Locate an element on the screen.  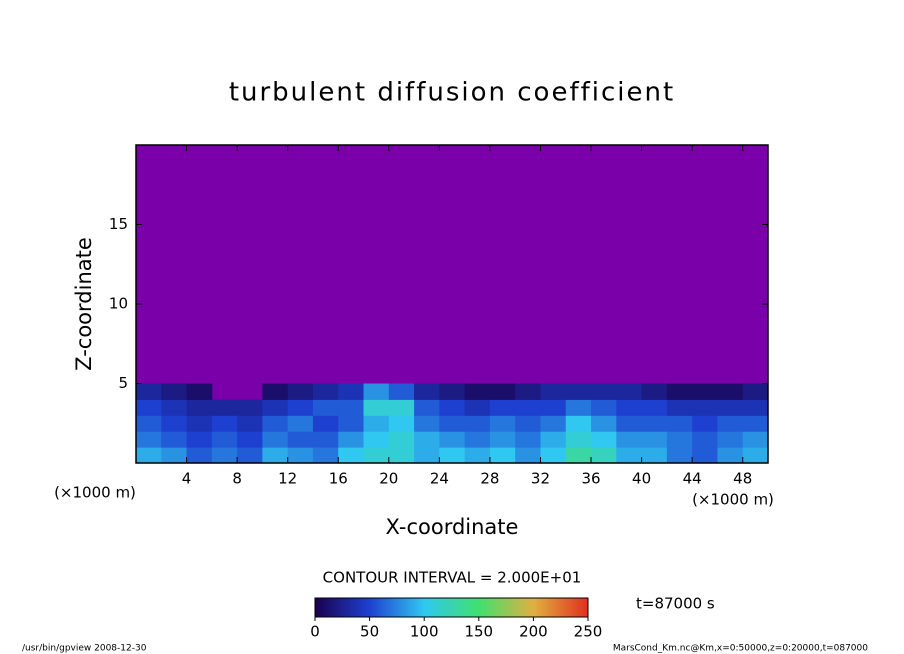
x-tick-label: 4 is located at coordinates (187, 479).